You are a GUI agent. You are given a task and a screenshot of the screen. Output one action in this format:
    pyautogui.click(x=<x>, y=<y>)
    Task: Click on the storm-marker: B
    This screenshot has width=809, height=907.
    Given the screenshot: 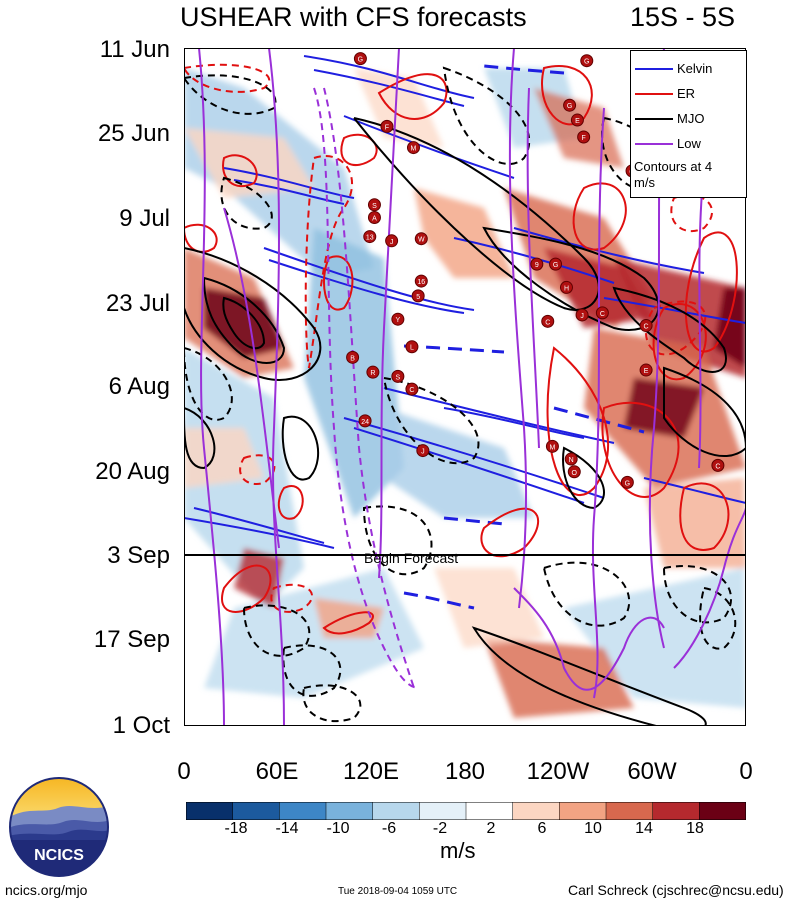 What is the action you would take?
    pyautogui.click(x=353, y=357)
    